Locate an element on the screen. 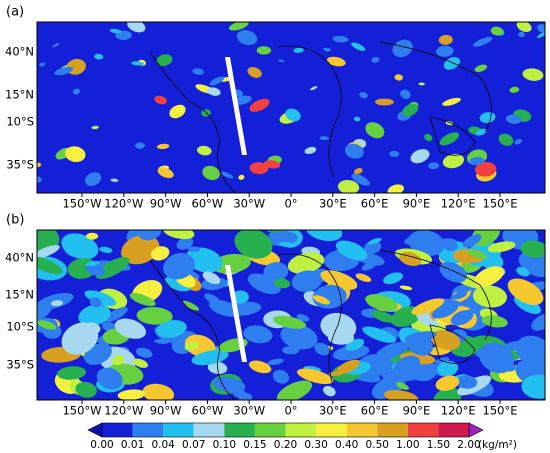 This screenshot has width=550, height=453. colorbar-tick-label: 0.30 is located at coordinates (315, 445).